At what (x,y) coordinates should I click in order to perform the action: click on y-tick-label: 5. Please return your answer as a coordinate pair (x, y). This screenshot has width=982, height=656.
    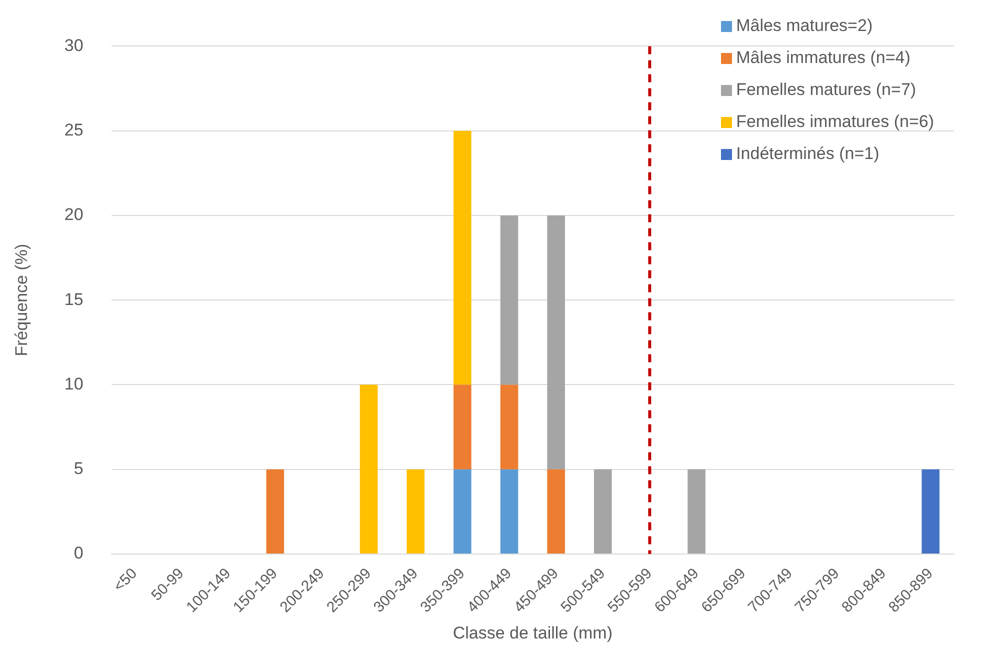
    Looking at the image, I should click on (79, 468).